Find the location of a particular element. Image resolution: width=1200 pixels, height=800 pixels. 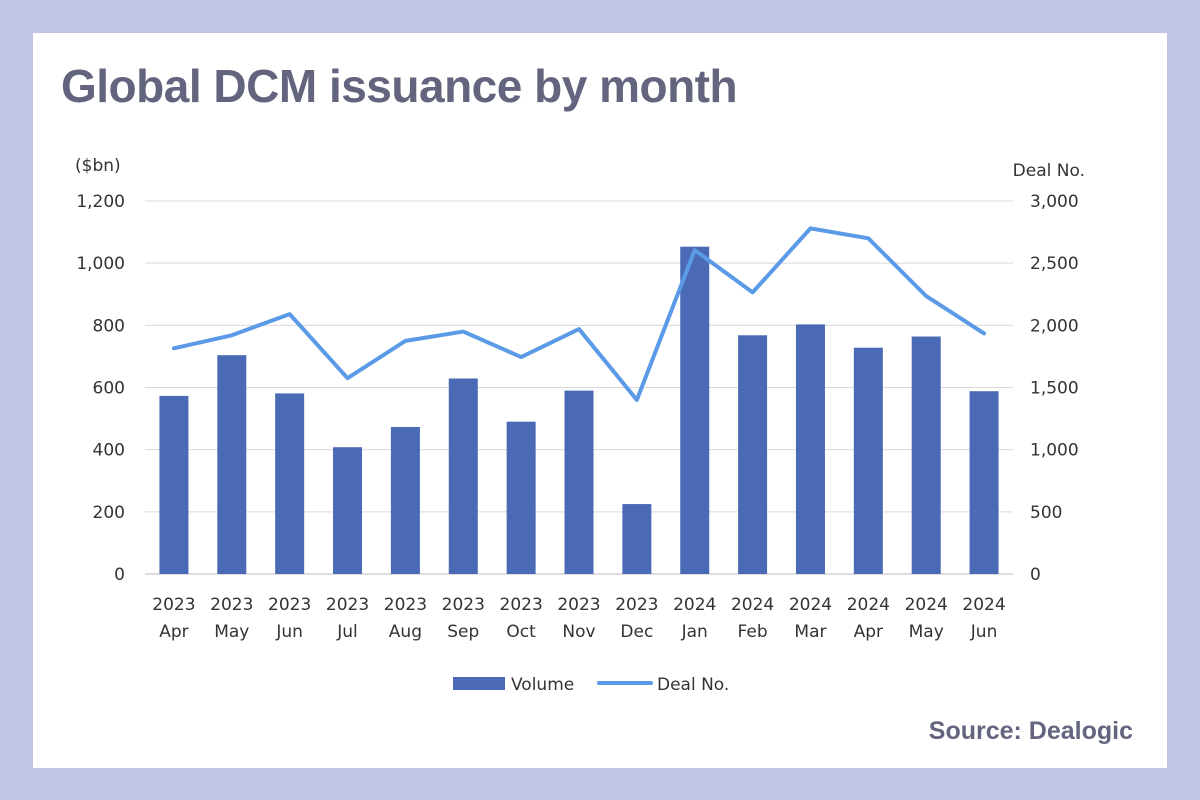

legend-label-deal: Deal No. is located at coordinates (693, 685).